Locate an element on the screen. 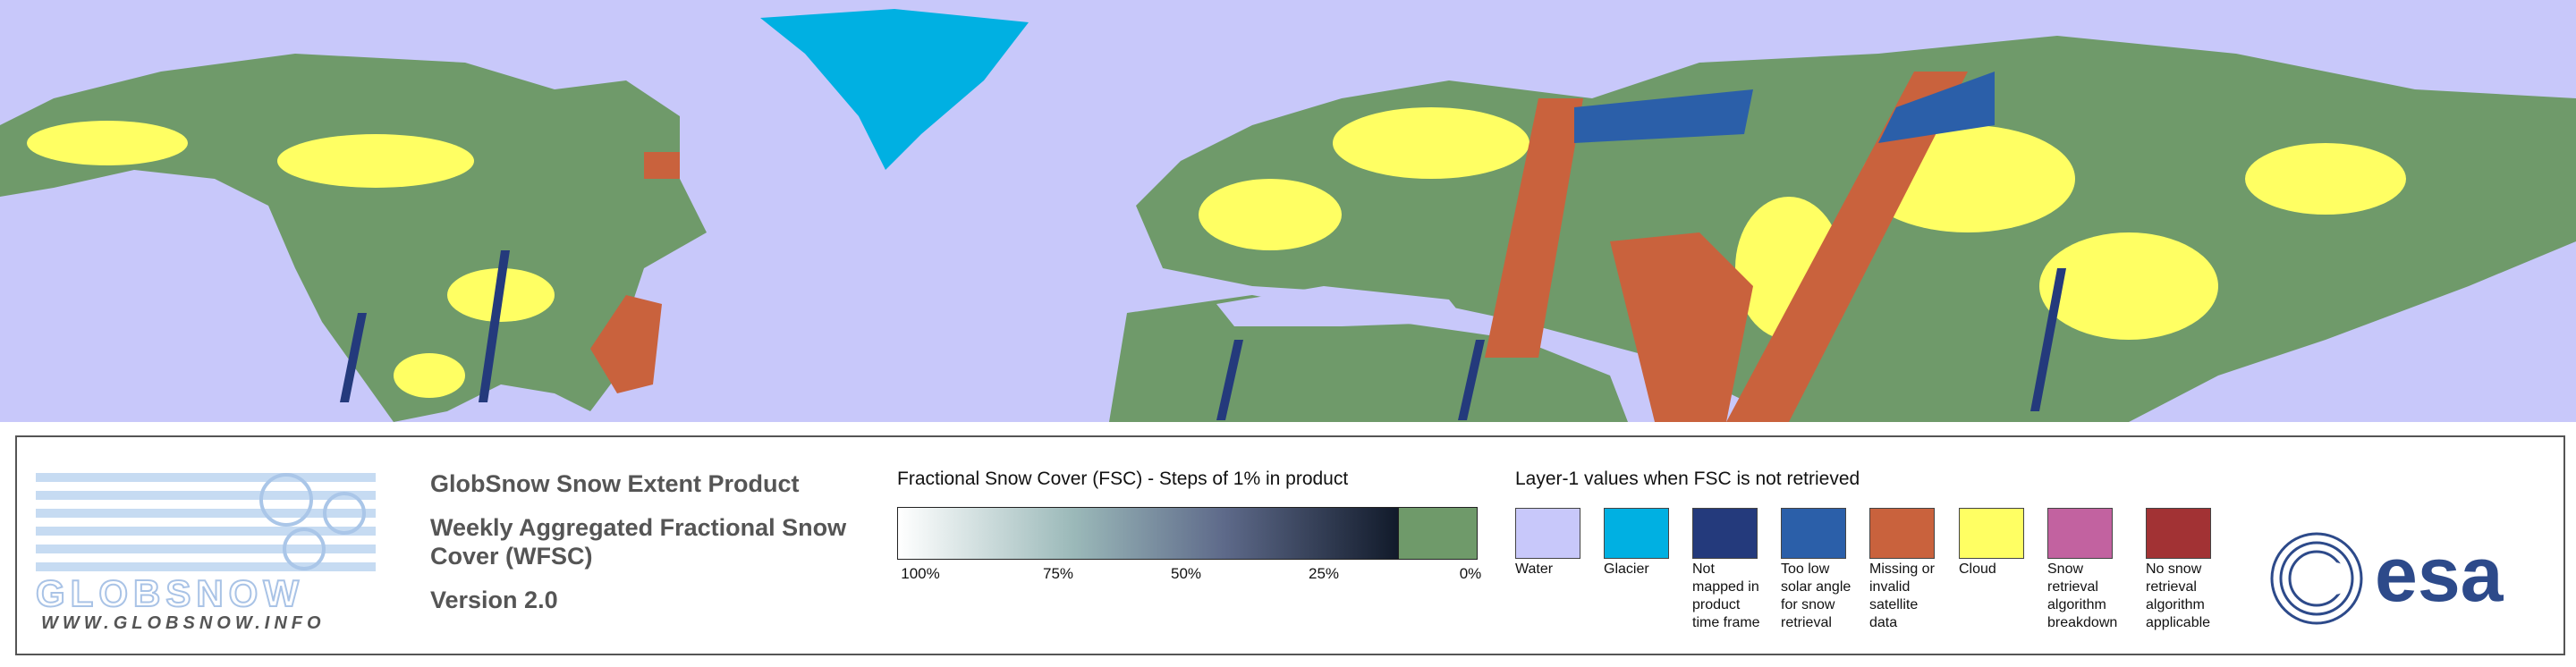 This screenshot has width=2576, height=667. logo-graphic is located at coordinates (206, 522).